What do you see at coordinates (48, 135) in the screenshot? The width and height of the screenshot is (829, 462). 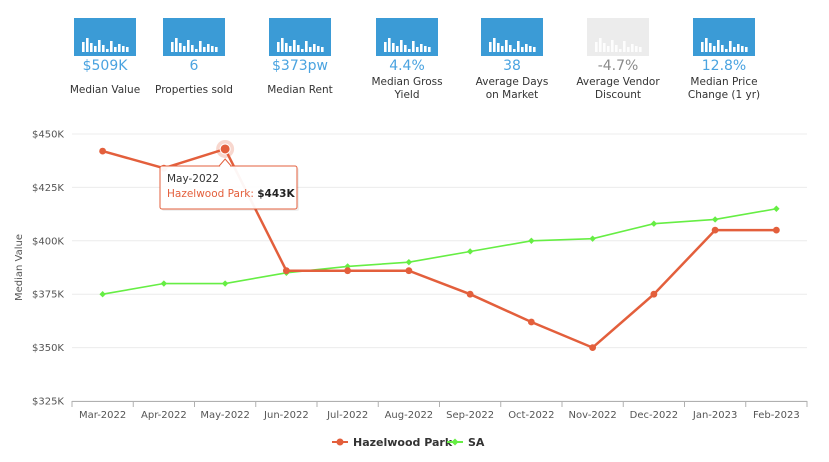 I see `y-tick-label: $450K` at bounding box center [48, 135].